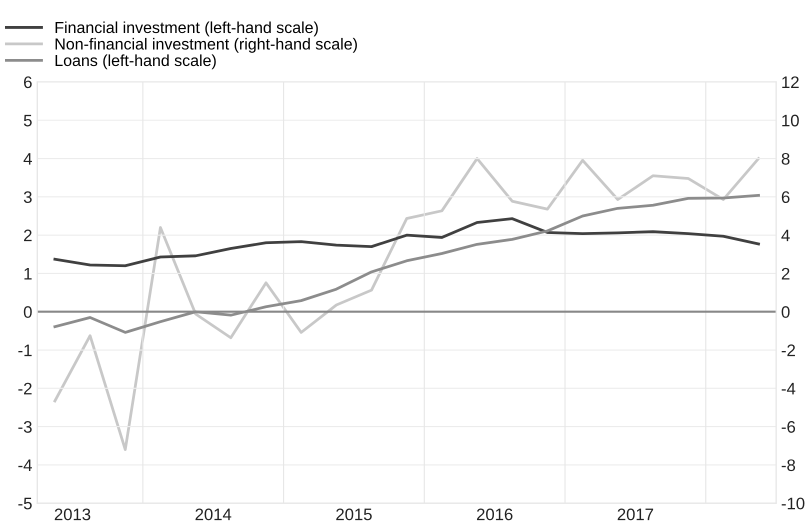 This screenshot has height=522, width=811. I want to click on y-tick-label: 4, so click(28, 159).